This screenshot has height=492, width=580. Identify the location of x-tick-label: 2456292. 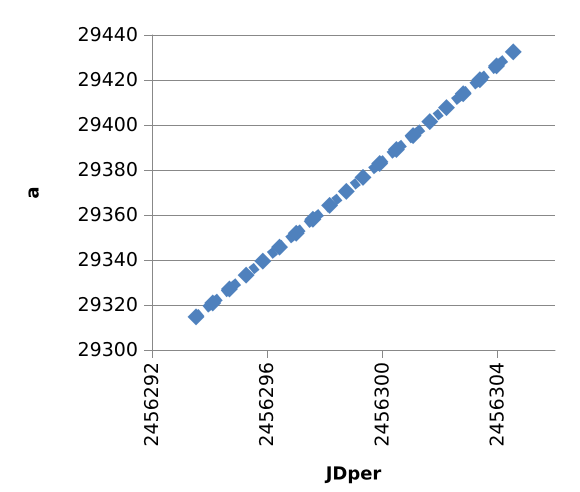
(152, 404).